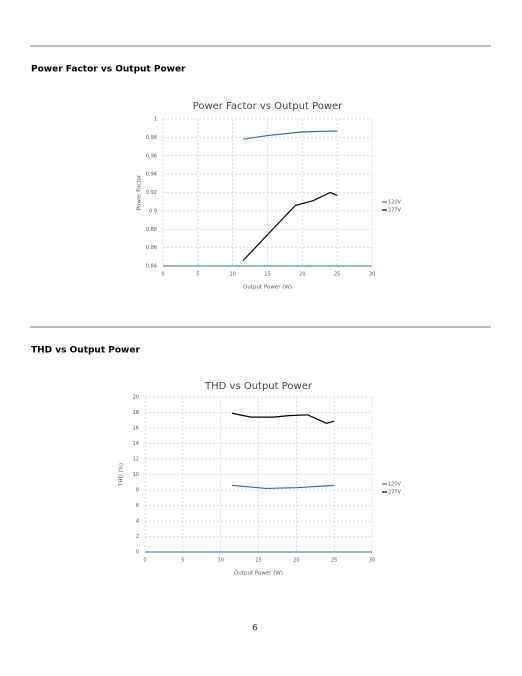 The image size is (522, 676). I want to click on chart-title: Power Factor vs Output Power, so click(268, 106).